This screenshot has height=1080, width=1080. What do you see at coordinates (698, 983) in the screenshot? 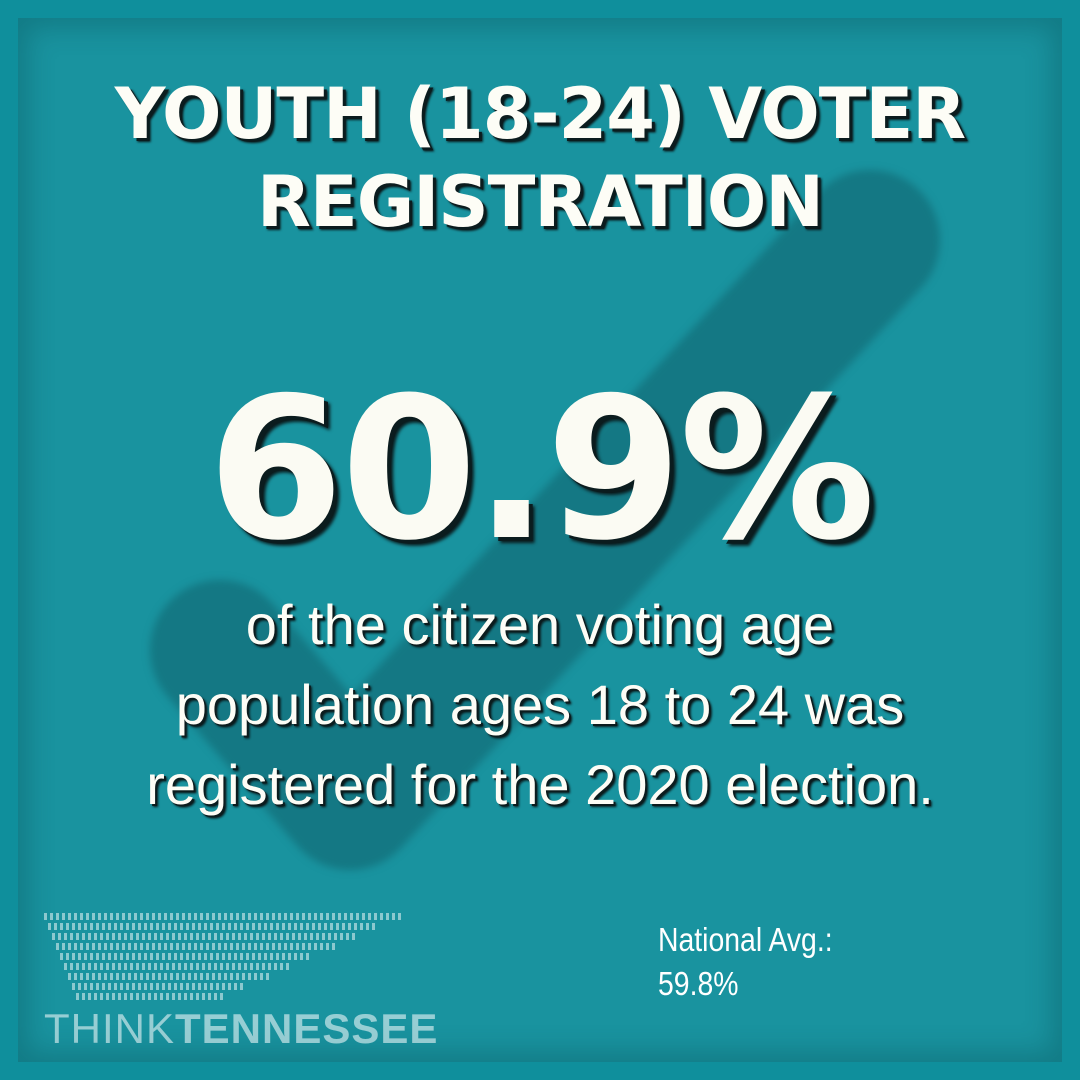
I see `national-average-value: 59.8%` at bounding box center [698, 983].